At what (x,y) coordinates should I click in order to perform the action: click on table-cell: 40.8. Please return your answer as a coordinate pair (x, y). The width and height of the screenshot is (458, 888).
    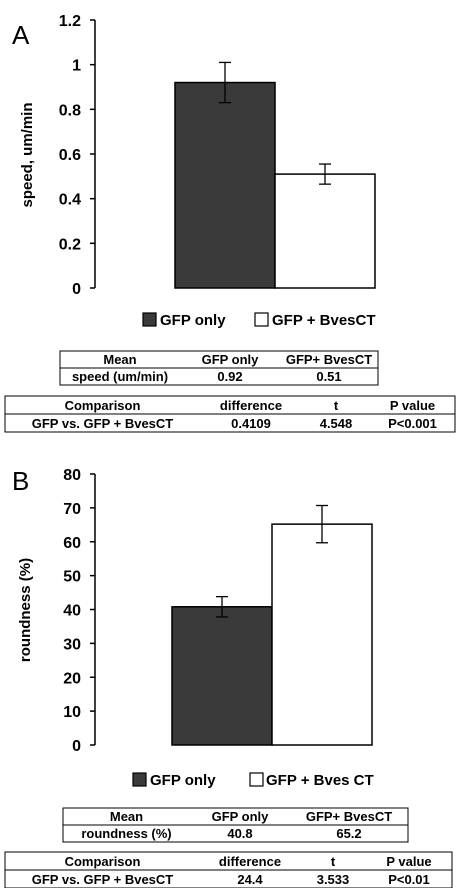
    Looking at the image, I should click on (239, 833).